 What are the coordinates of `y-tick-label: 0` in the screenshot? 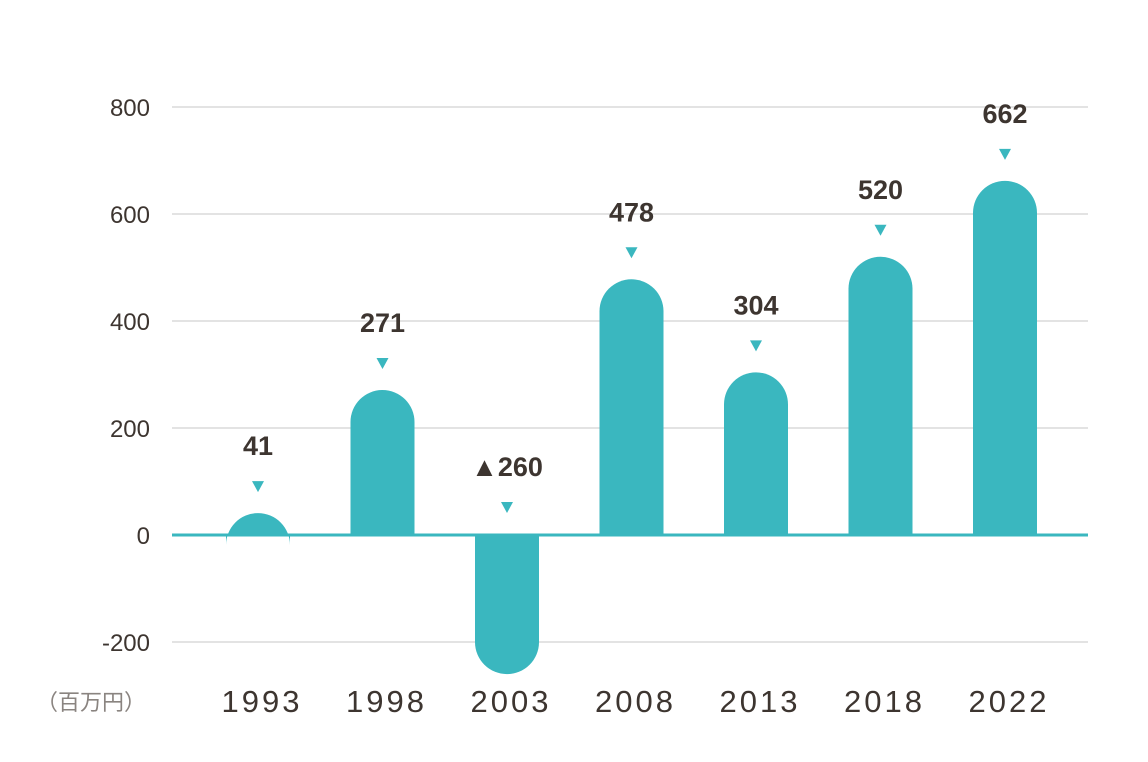 It's located at (143, 536).